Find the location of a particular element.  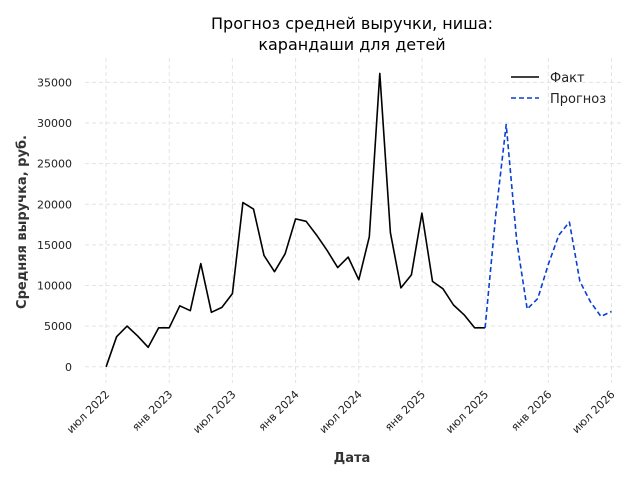

y-tick-label: 30000 is located at coordinates (54, 123).